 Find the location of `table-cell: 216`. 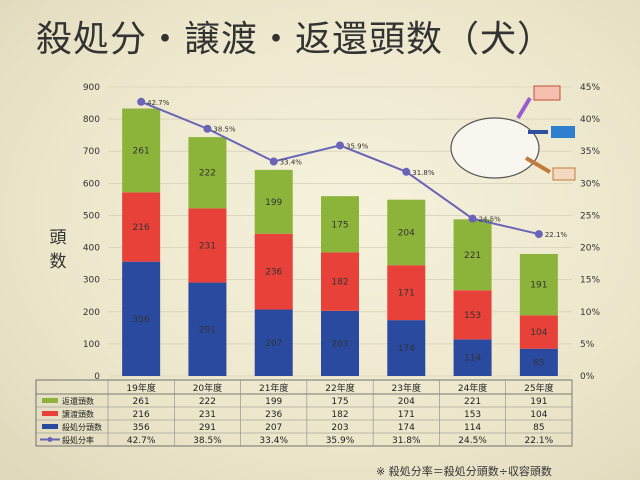

table-cell: 216 is located at coordinates (141, 415).